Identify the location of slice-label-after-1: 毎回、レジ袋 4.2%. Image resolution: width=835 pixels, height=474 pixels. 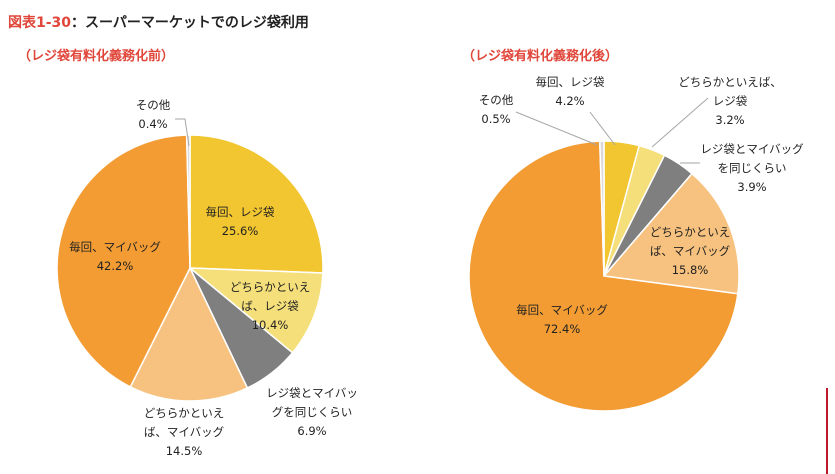
(570, 91).